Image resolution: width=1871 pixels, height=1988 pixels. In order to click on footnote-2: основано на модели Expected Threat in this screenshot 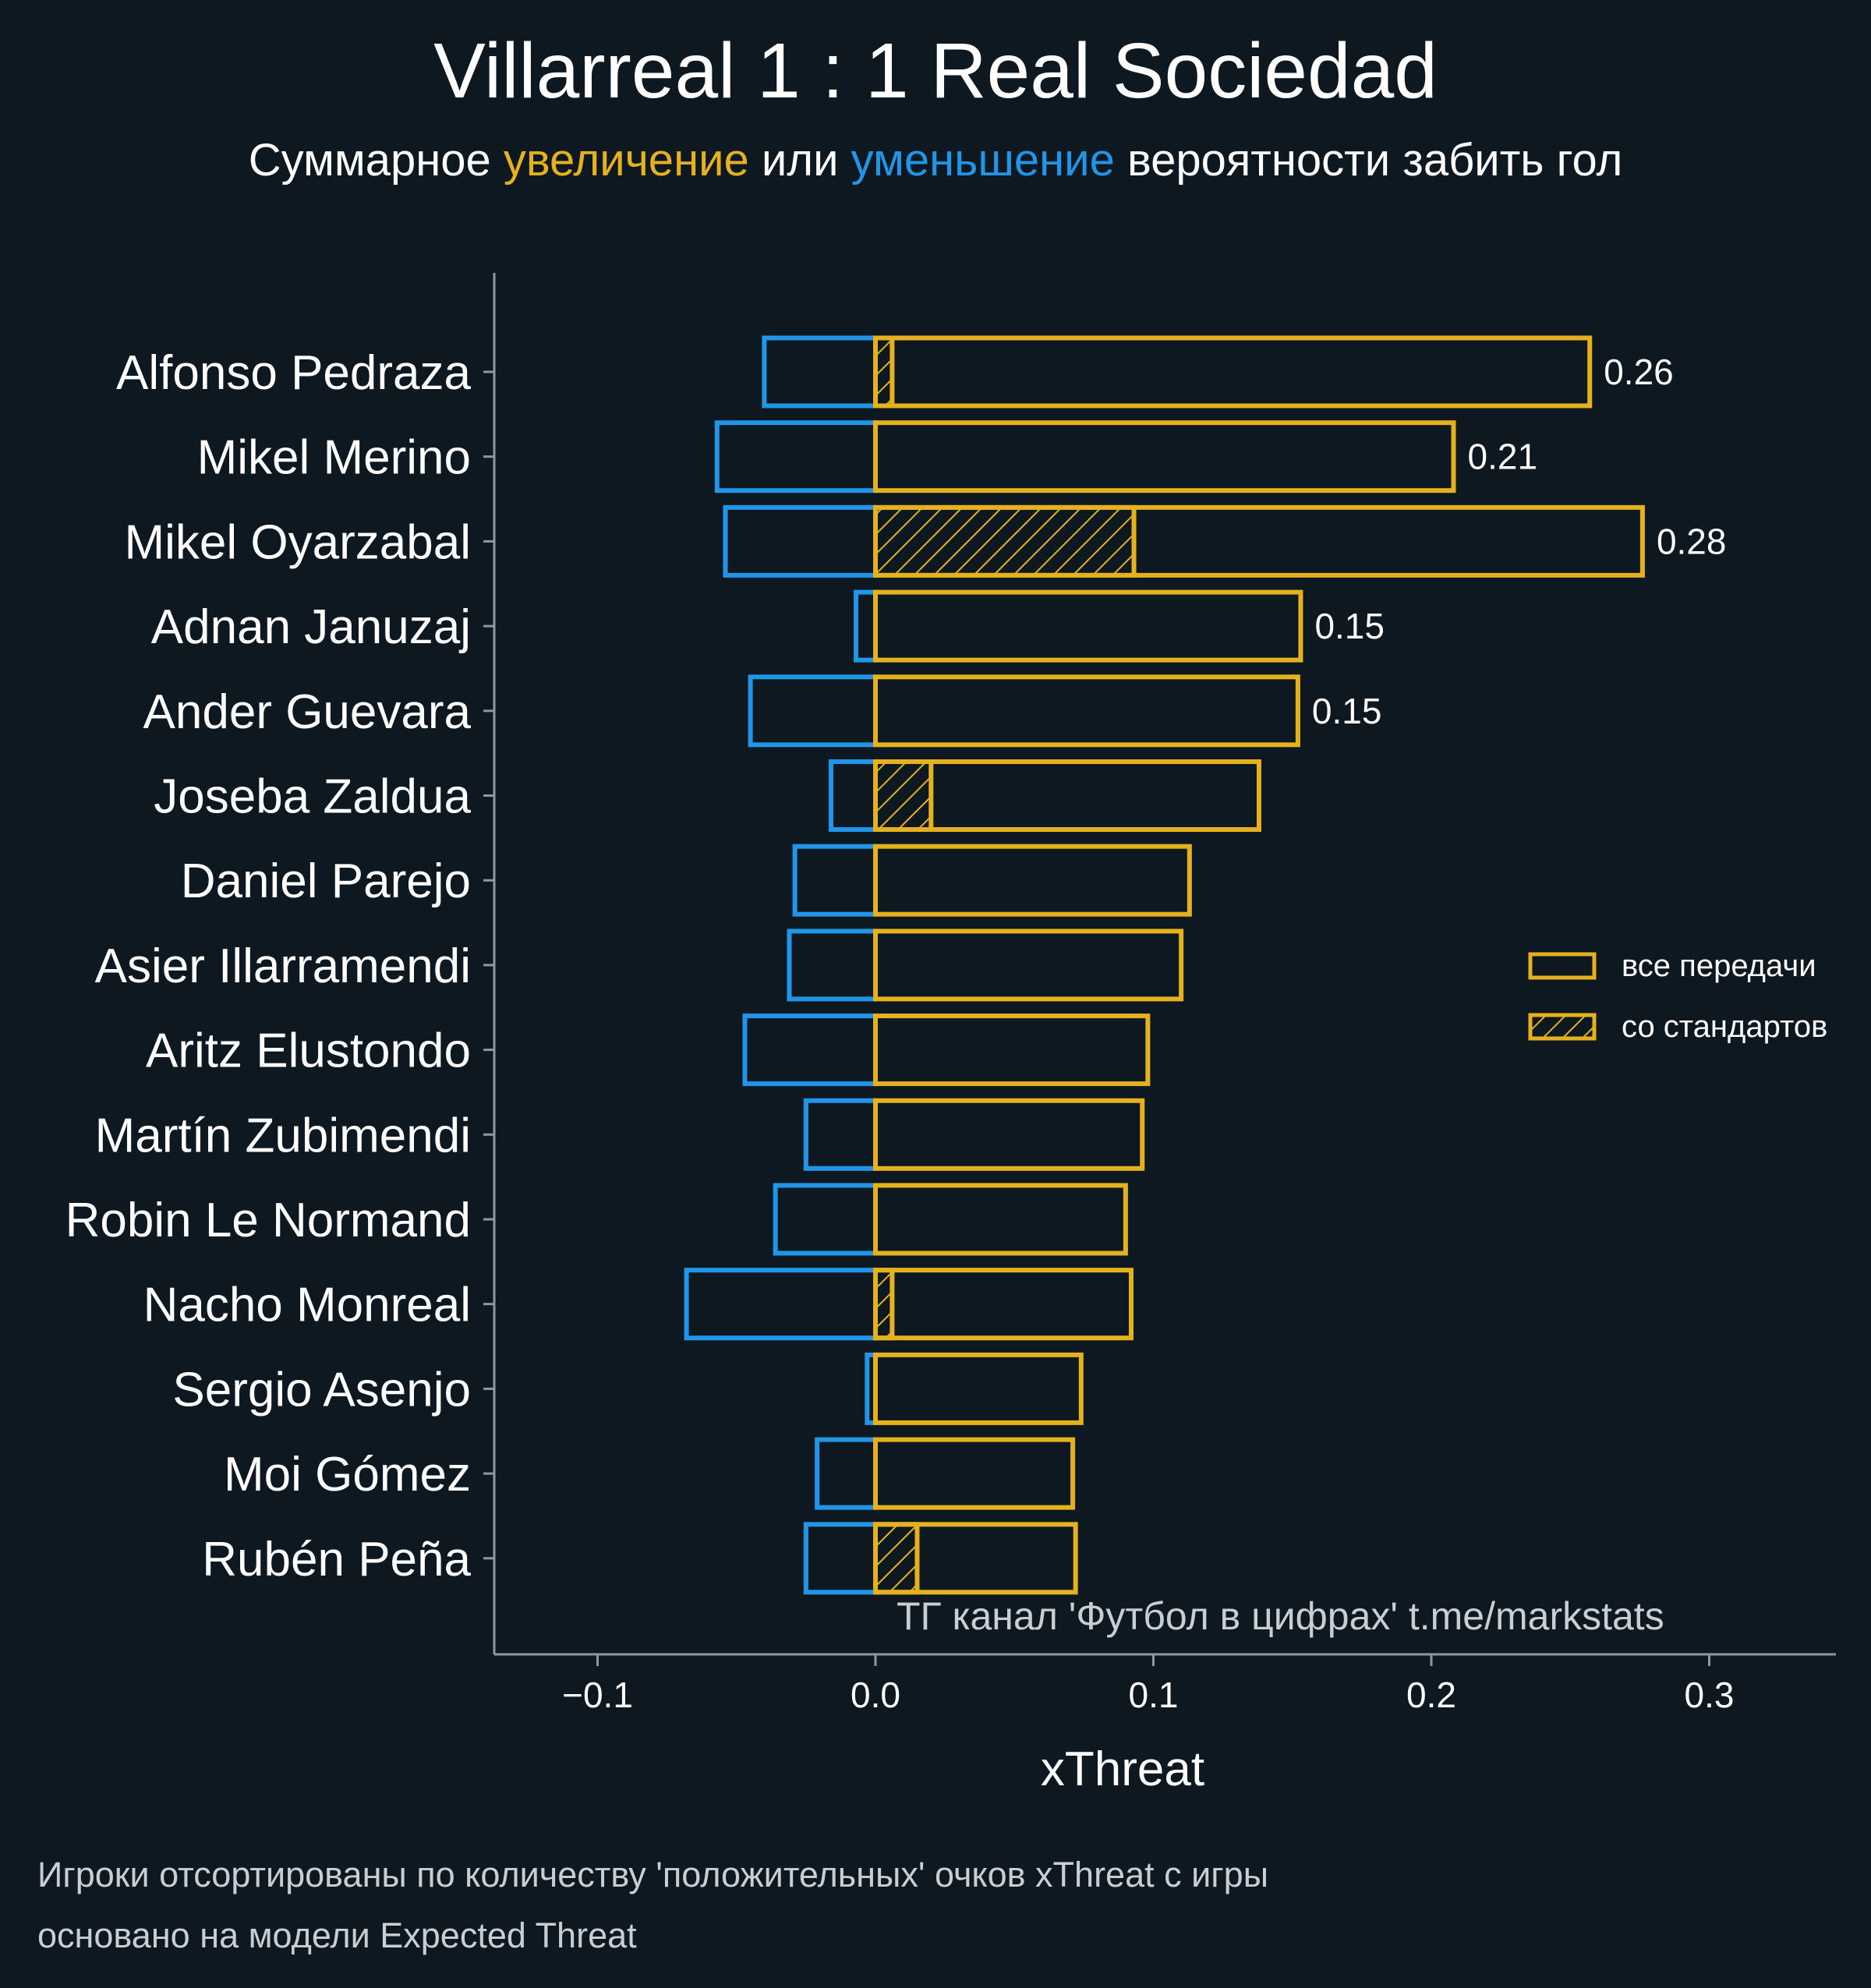, I will do `click(337, 1935)`.